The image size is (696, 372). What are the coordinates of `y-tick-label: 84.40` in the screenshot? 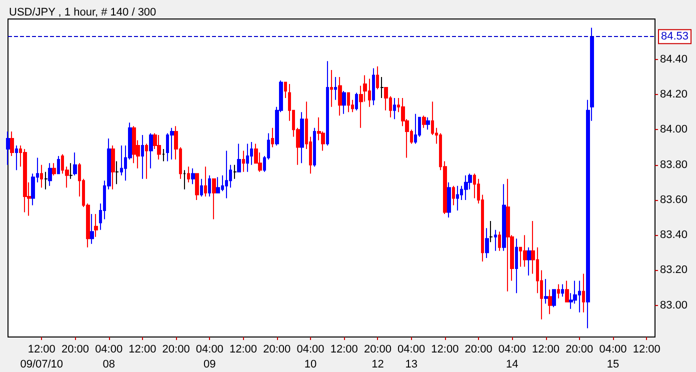 It's located at (674, 59).